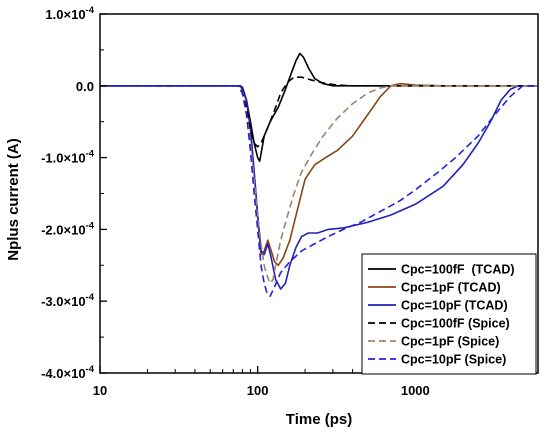  I want to click on x-tick-label: 100, so click(258, 390).